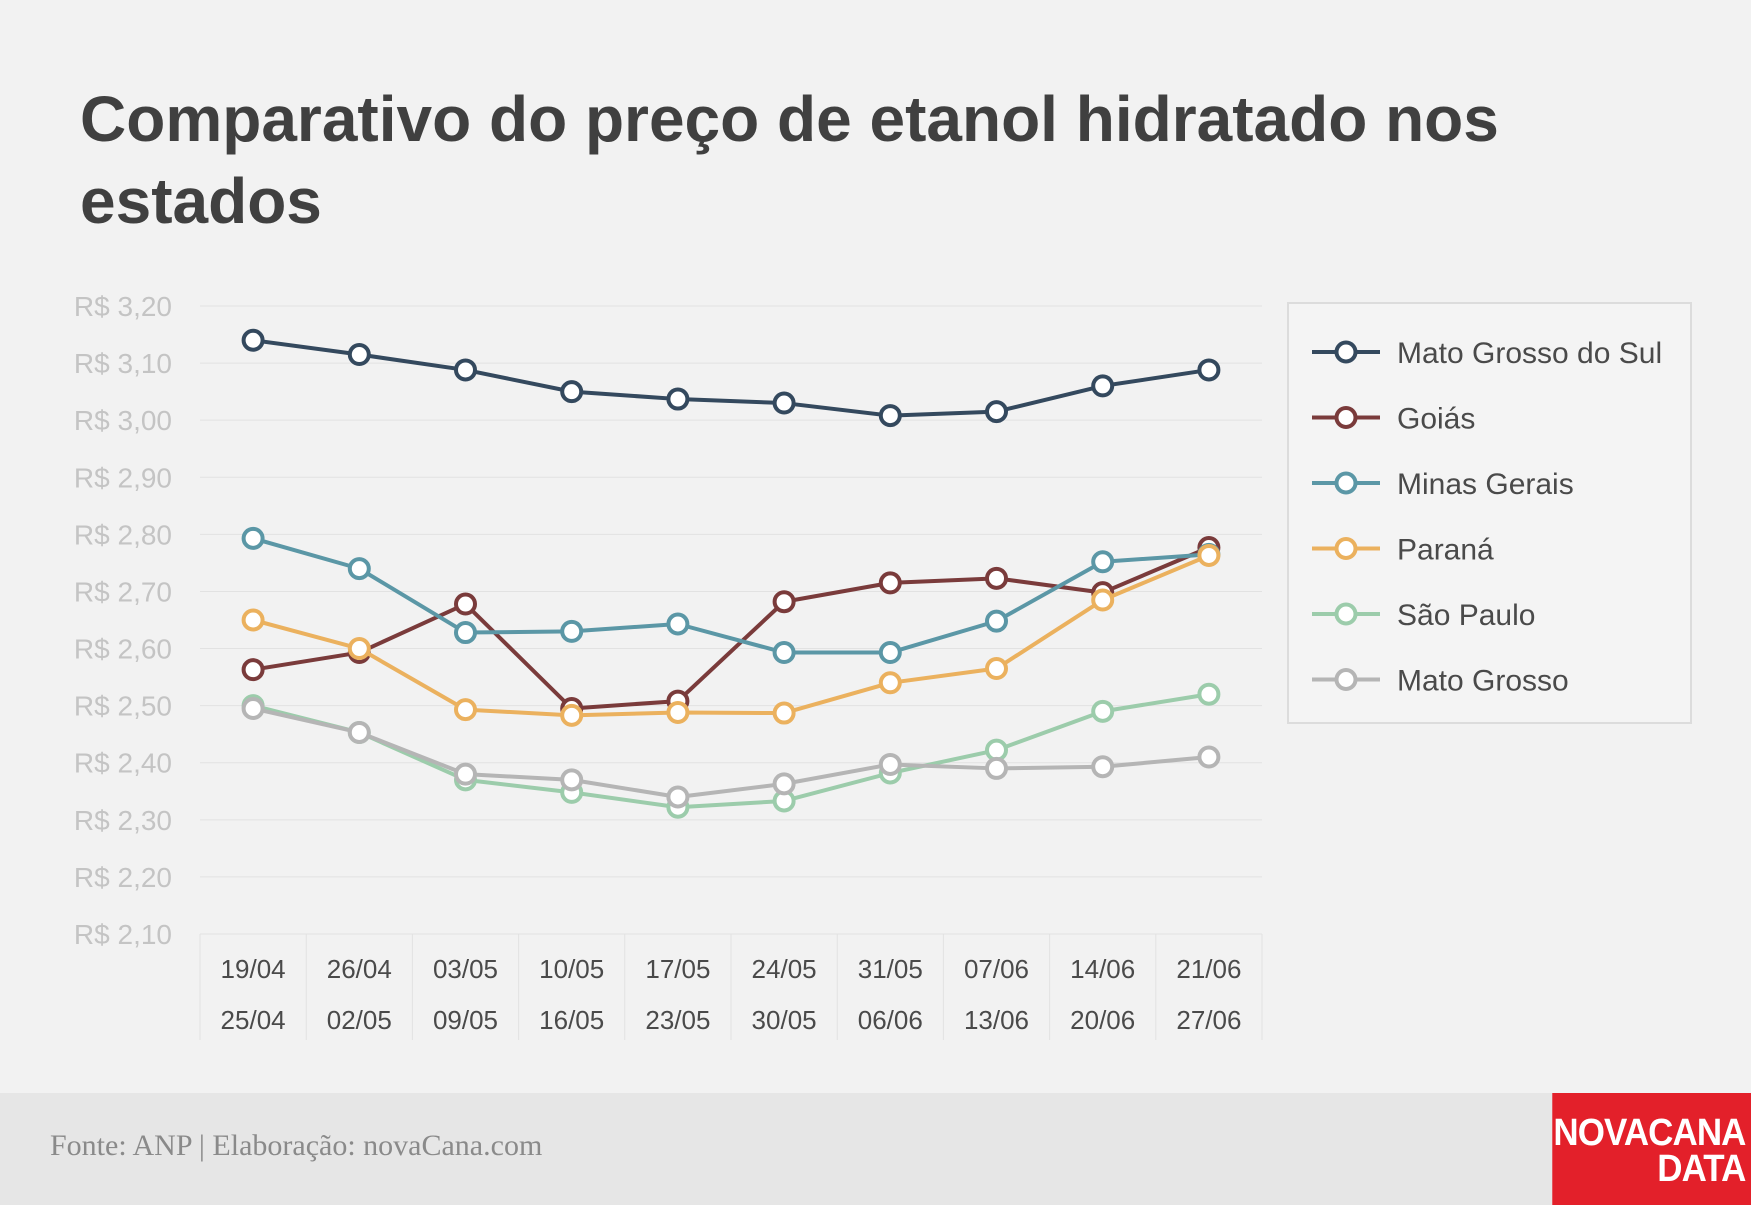 The image size is (1751, 1205). What do you see at coordinates (123, 591) in the screenshot?
I see `y-tick-label: R$ 2,70` at bounding box center [123, 591].